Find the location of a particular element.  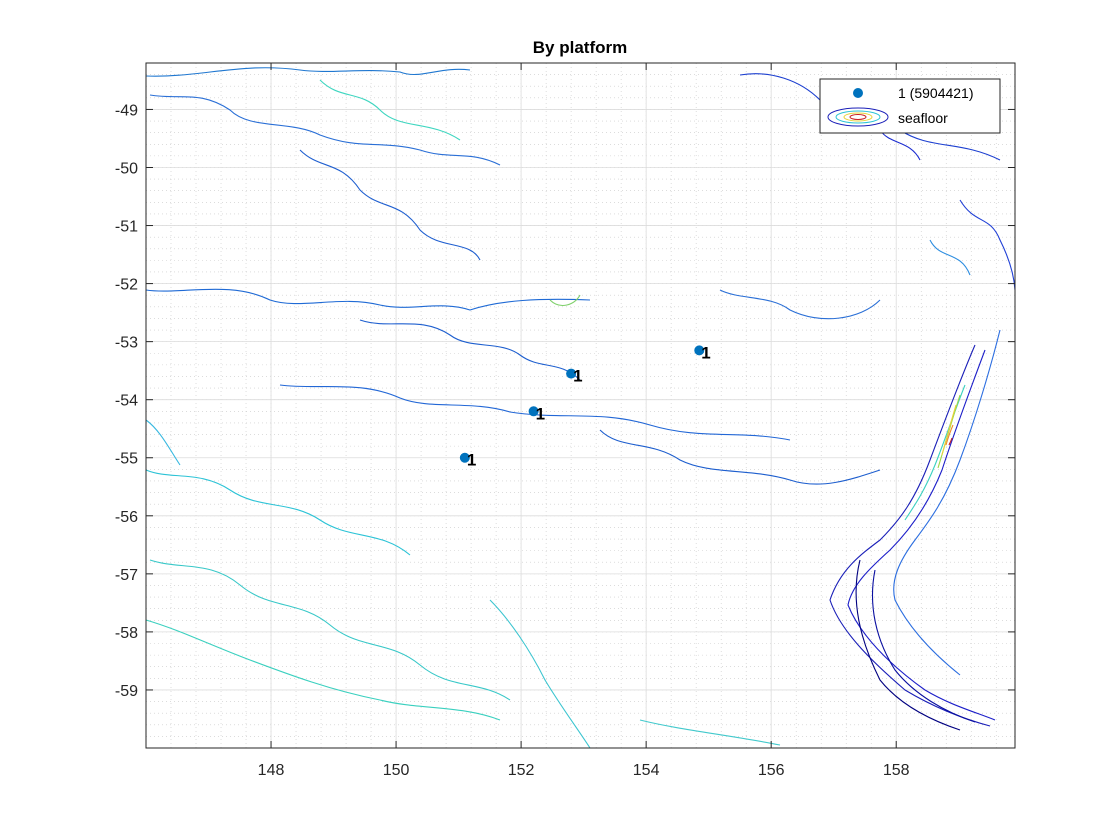

x-tick-label: 152 is located at coordinates (521, 770).